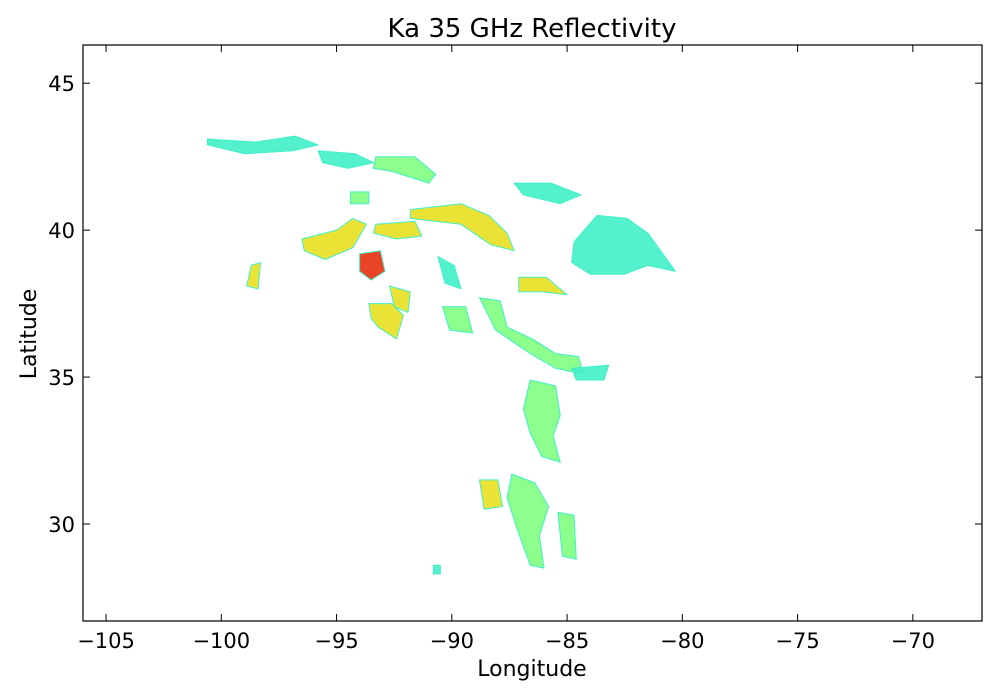  I want to click on y-tick-label: 40, so click(61, 231).